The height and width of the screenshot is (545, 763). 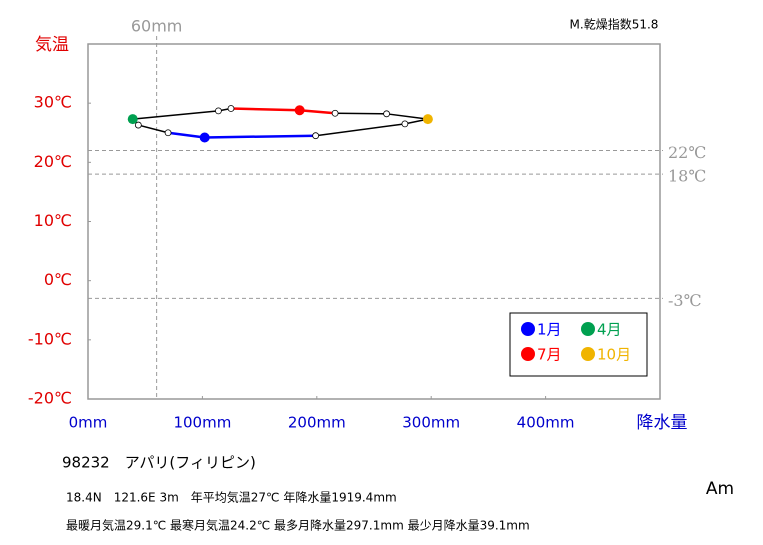 I want to click on reference-label: -3℃, so click(x=684, y=300).